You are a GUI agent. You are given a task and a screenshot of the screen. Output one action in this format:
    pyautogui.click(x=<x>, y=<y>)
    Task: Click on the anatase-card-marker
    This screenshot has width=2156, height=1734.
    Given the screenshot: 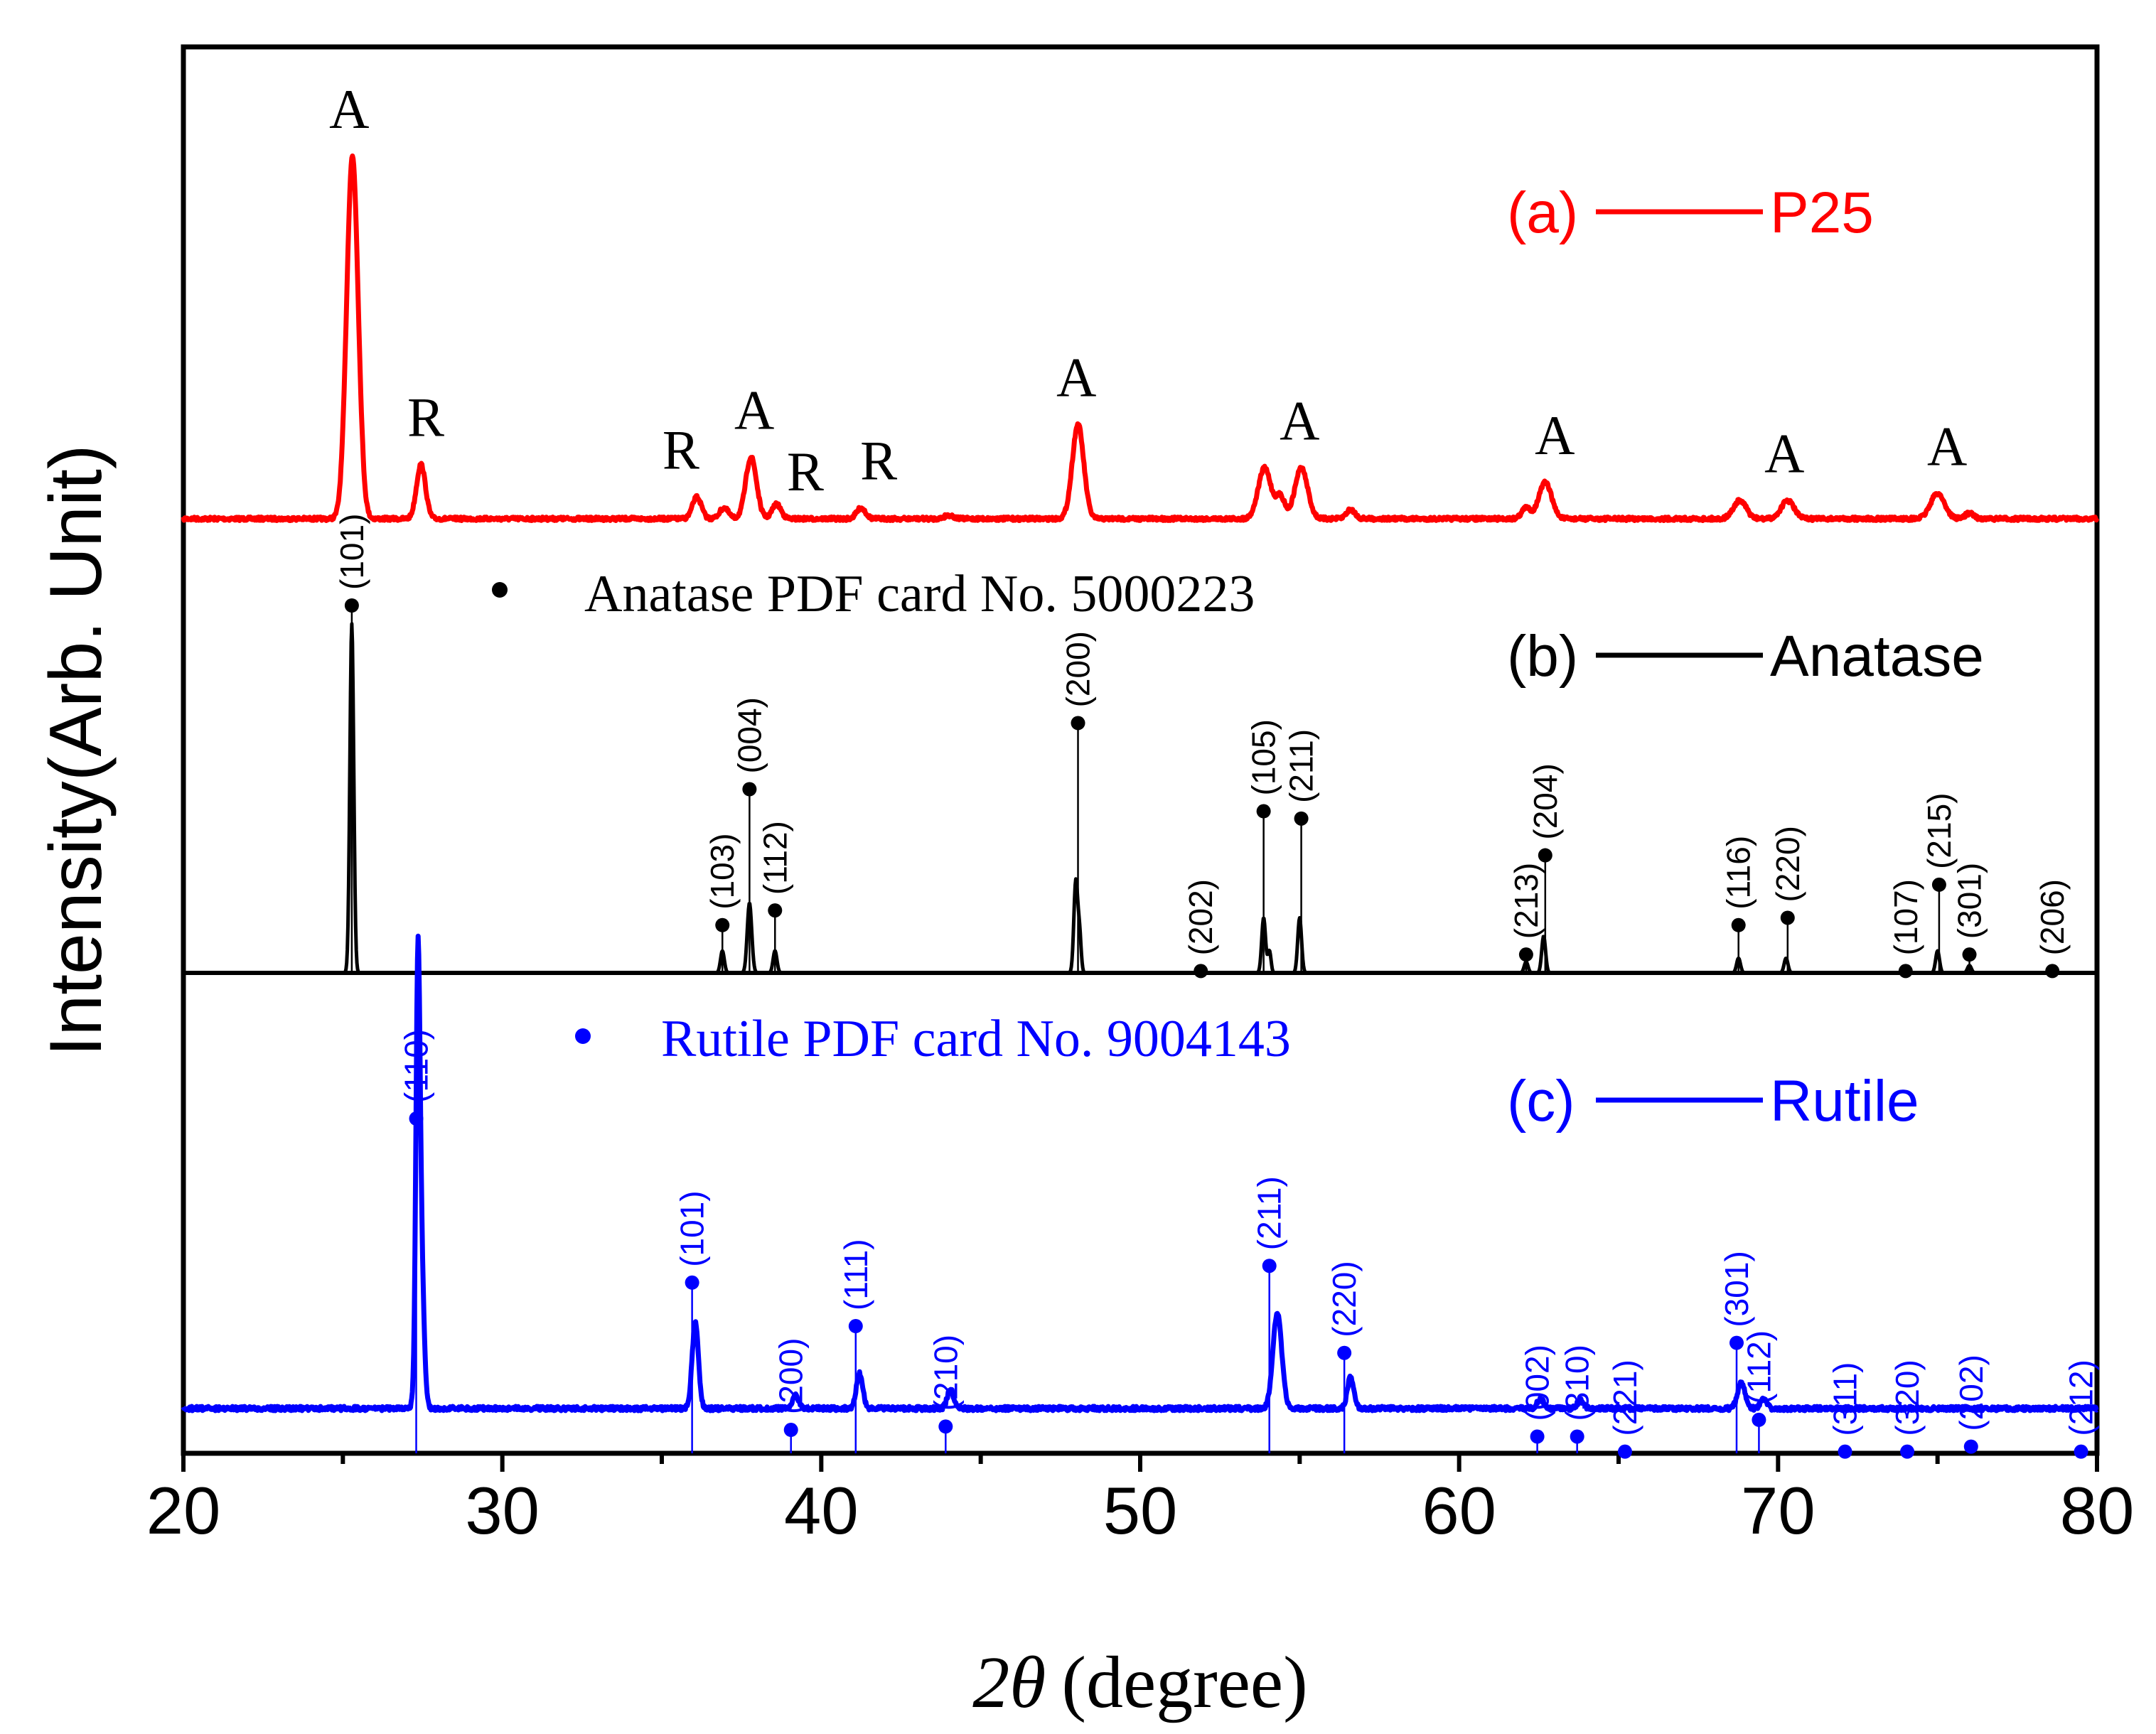 What is the action you would take?
    pyautogui.click(x=500, y=590)
    